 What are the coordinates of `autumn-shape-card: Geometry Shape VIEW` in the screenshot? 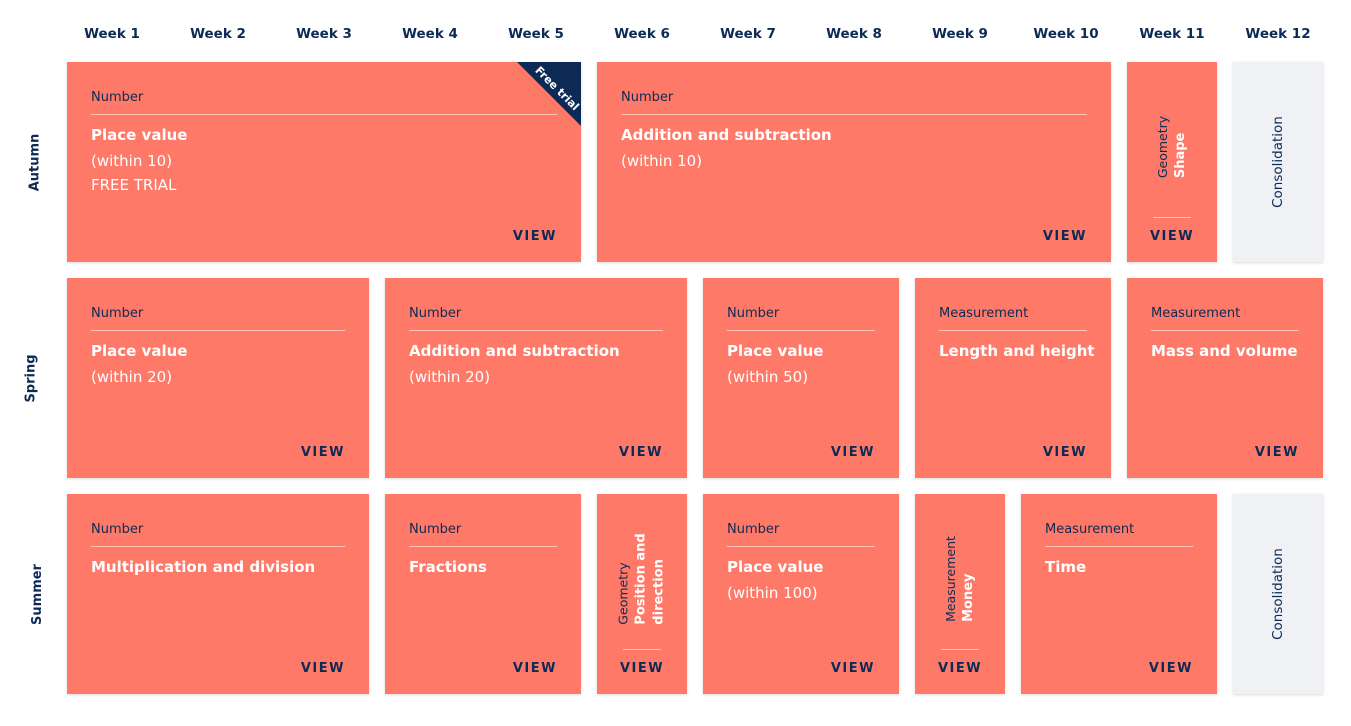 It's located at (1172, 162).